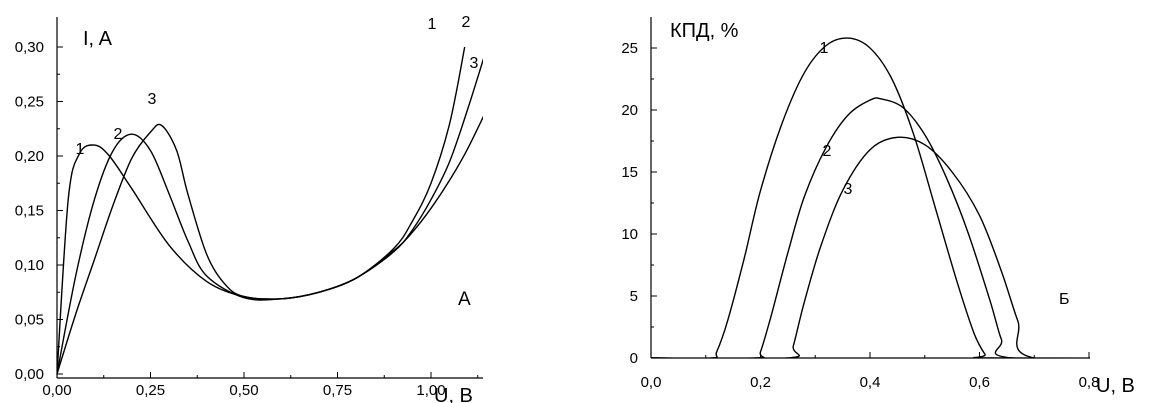 The image size is (1150, 403). Describe the element at coordinates (651, 382) in the screenshot. I see `x-tick-label: 0,0` at that location.